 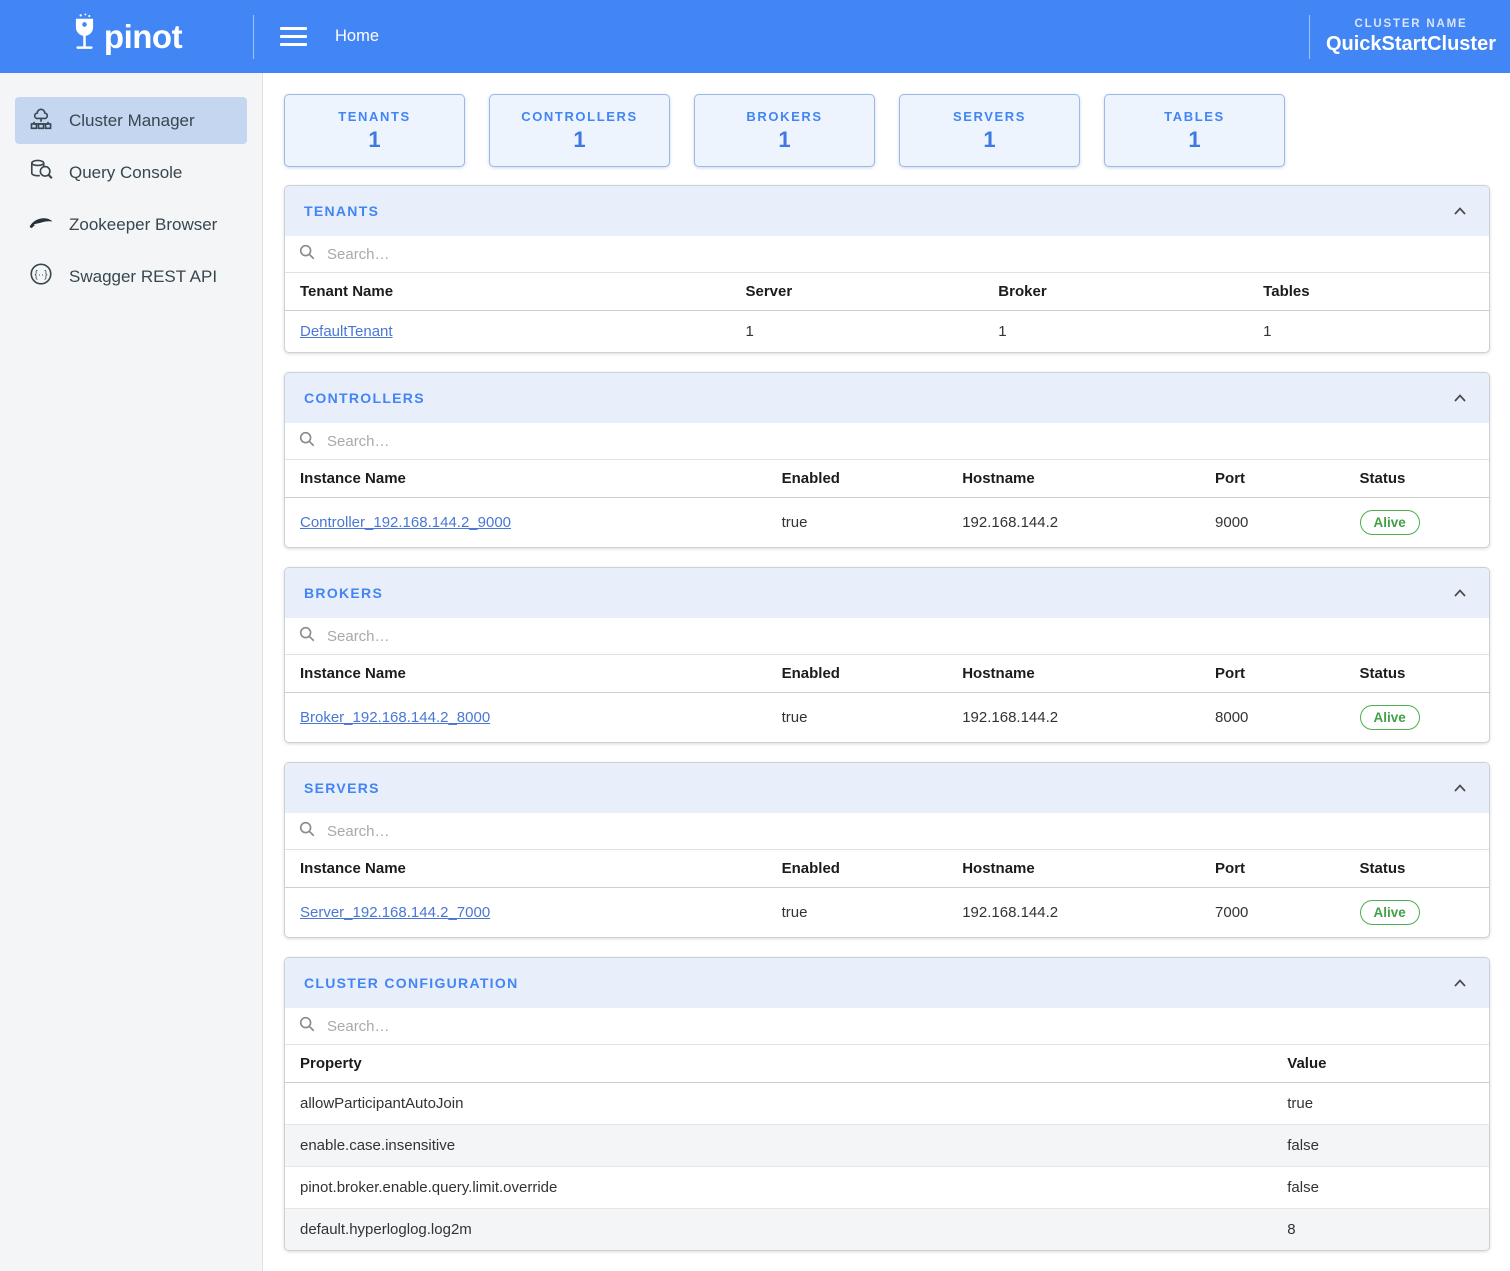 I want to click on servers-search-input, so click(x=900, y=831).